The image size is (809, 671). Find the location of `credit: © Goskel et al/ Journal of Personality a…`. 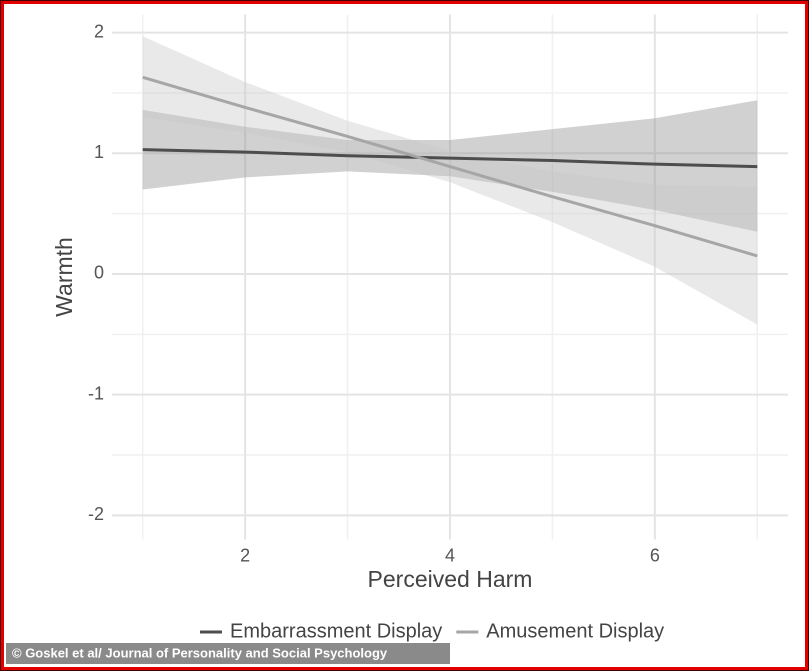

credit: © Goskel et al/ Journal of Personality a… is located at coordinates (200, 652).